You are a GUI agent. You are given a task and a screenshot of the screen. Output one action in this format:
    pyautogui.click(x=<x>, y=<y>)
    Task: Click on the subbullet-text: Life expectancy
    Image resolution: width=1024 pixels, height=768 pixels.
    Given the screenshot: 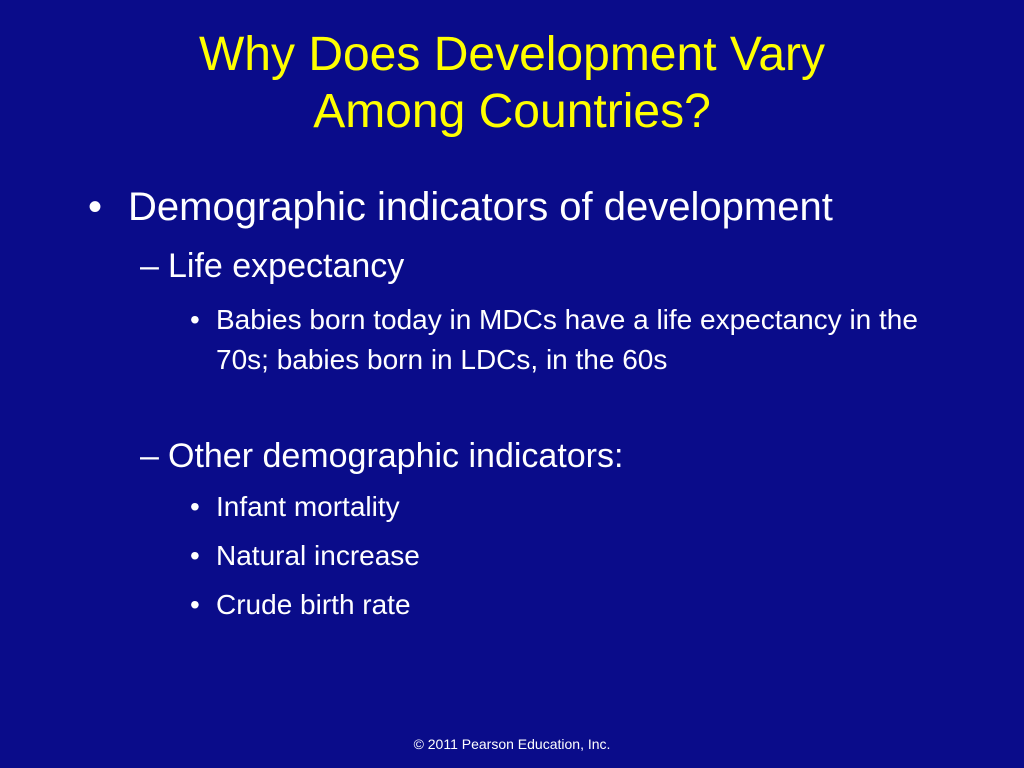 What is the action you would take?
    pyautogui.click(x=286, y=266)
    